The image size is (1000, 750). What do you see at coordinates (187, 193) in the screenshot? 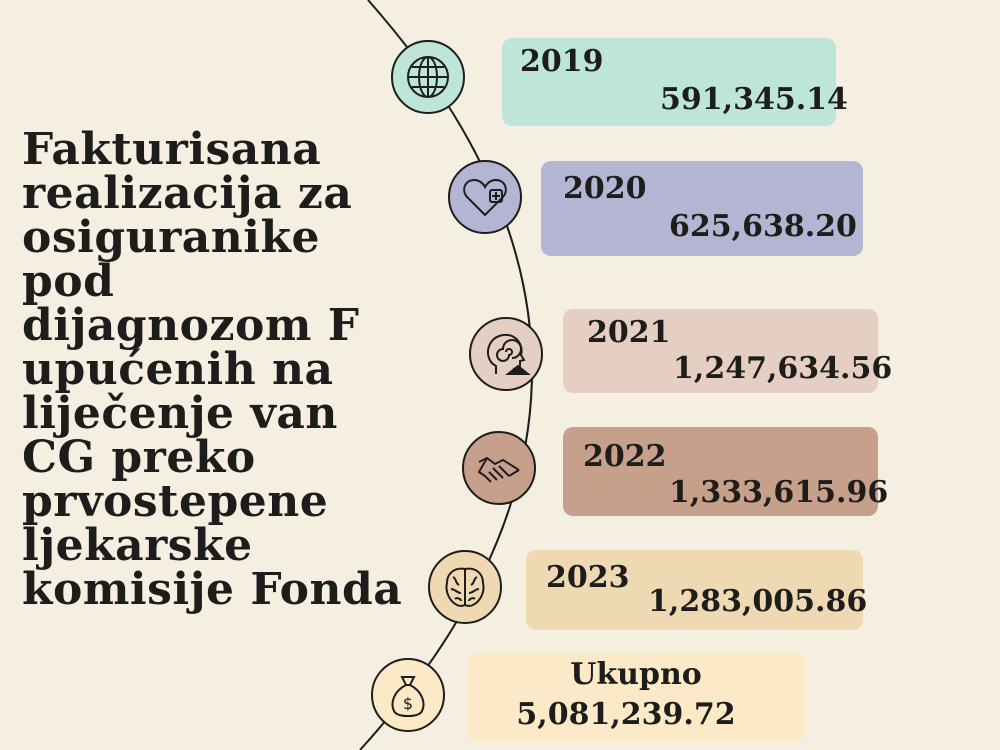
I see `title-line: realizacija za` at bounding box center [187, 193].